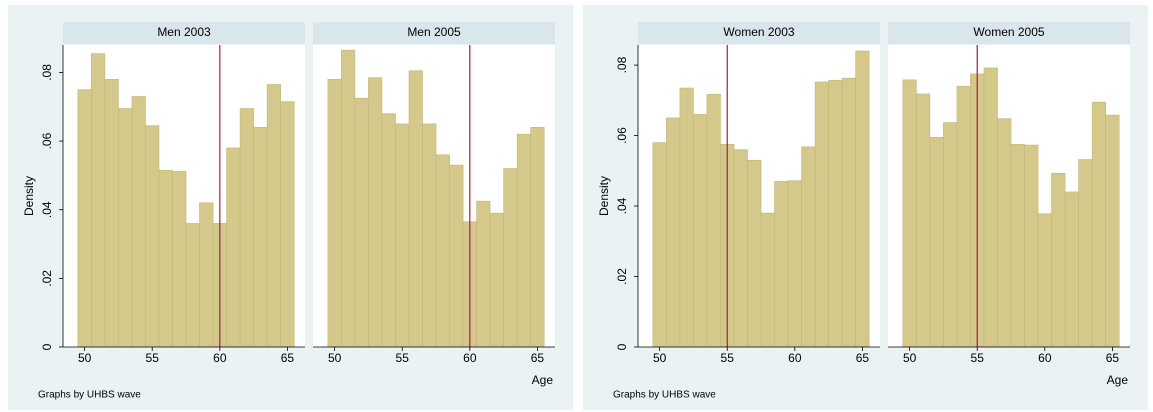 The height and width of the screenshot is (412, 1153). I want to click on panel-title: Women 2003, so click(758, 32).